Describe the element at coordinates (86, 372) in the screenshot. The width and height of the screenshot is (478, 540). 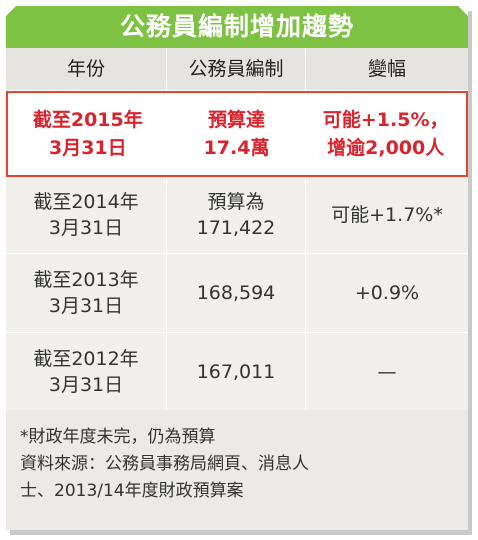
I see `row-year: 截至2012年 3月31日` at that location.